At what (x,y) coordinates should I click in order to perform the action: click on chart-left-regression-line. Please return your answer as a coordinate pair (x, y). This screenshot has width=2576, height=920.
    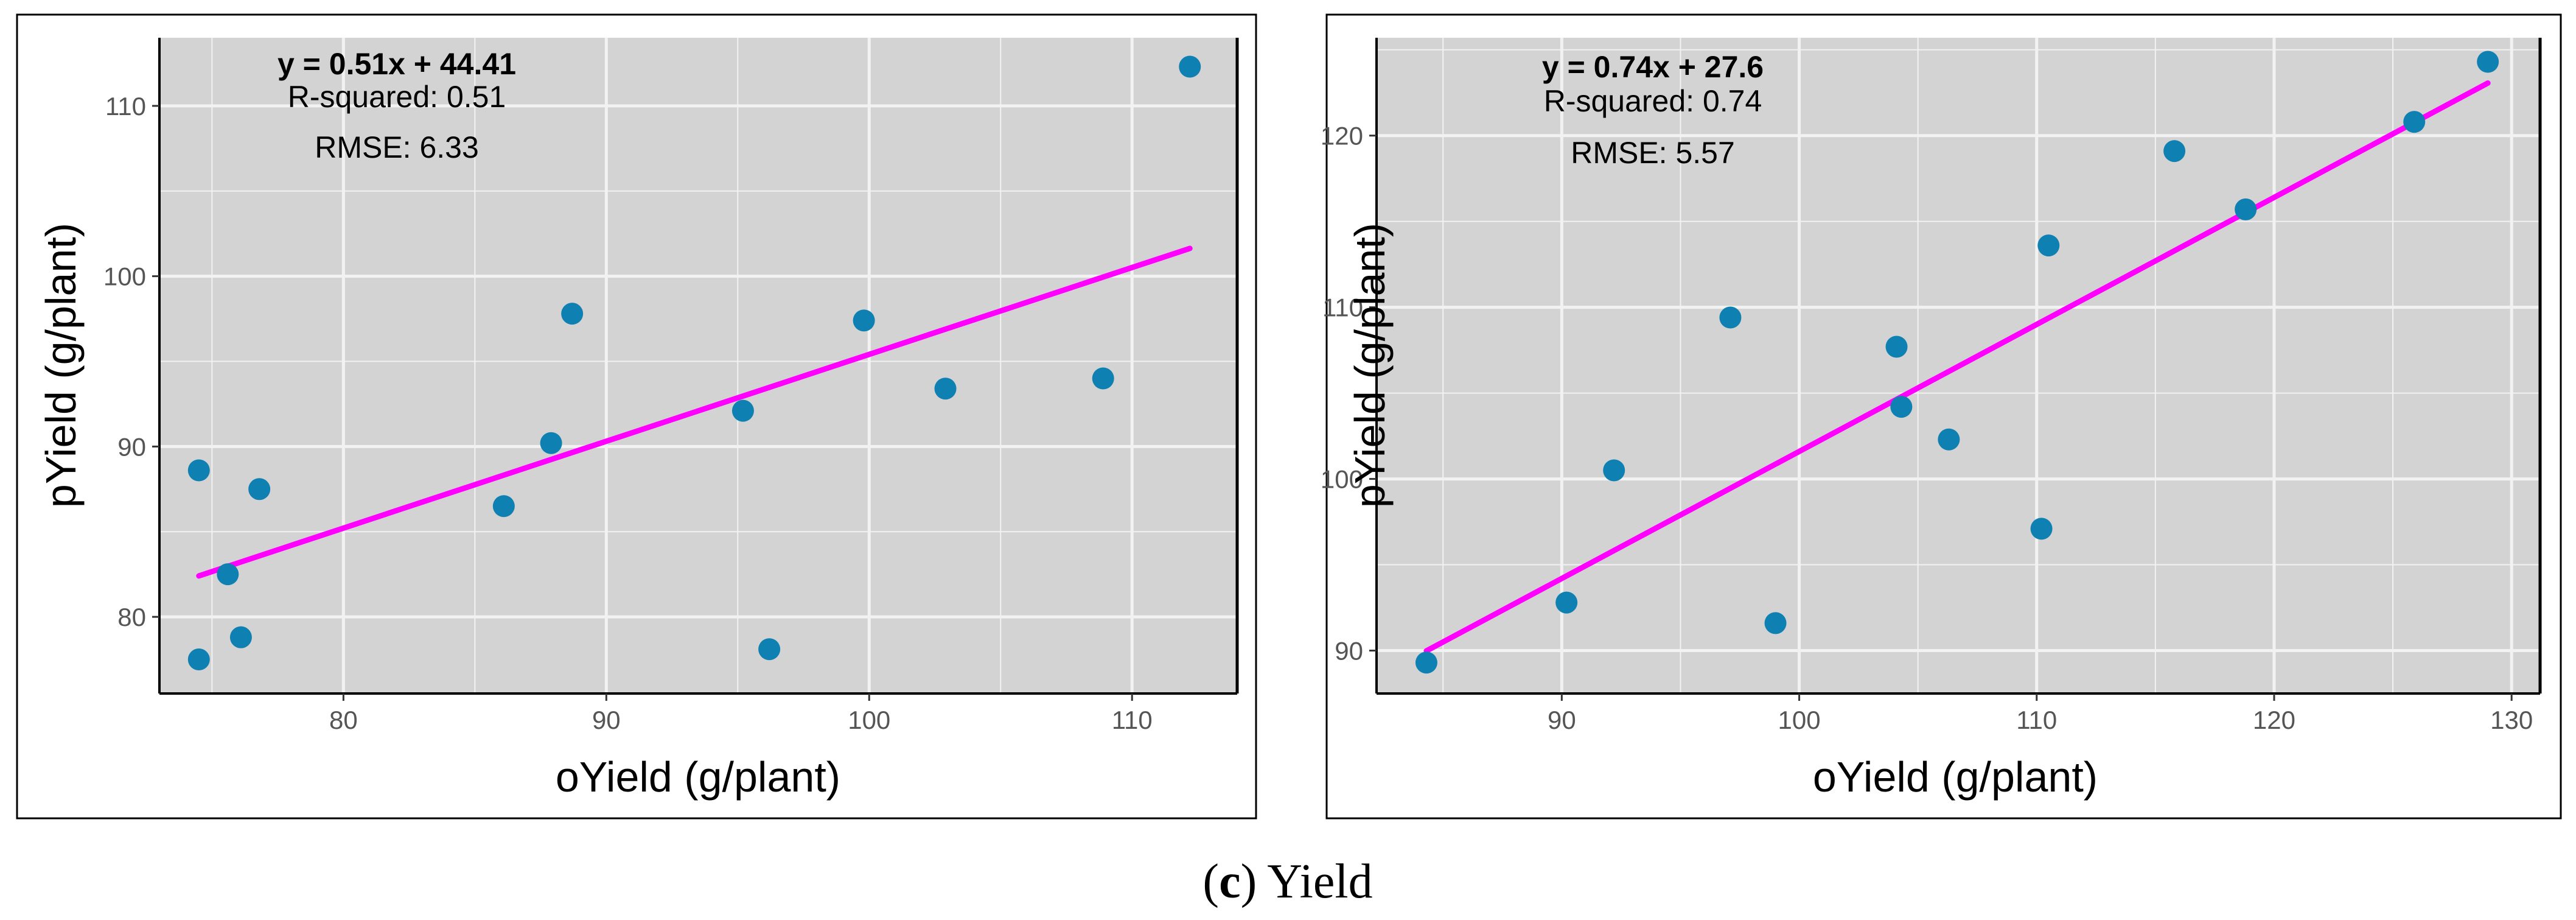
    Looking at the image, I should click on (694, 412).